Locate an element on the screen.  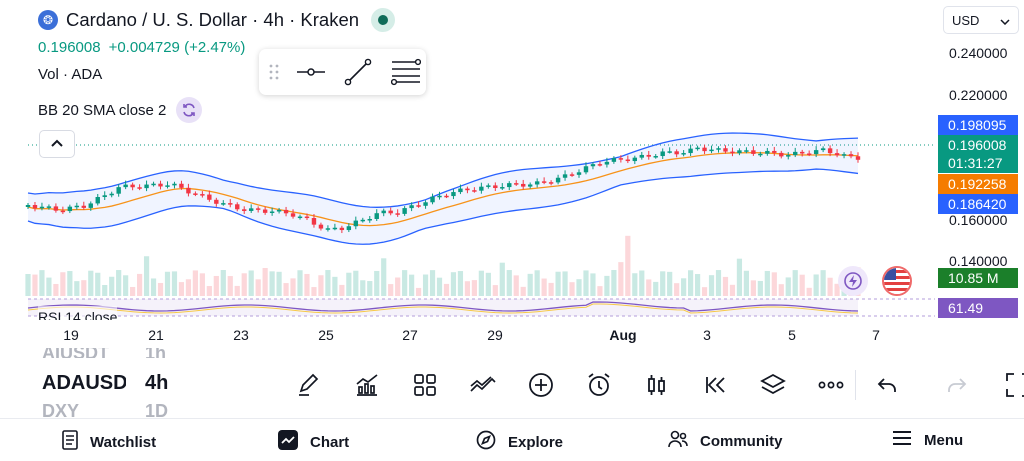
alert-icon is located at coordinates (599, 385).